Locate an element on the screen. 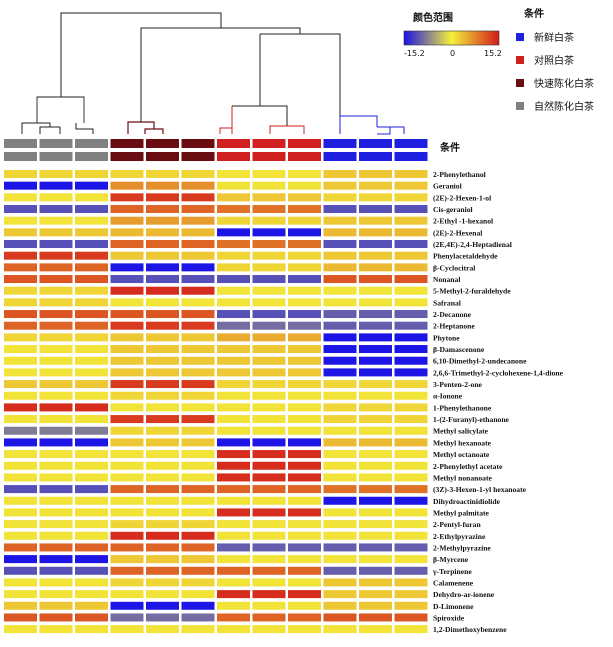 This screenshot has height=647, width=613. row-label: Dihydroactinidiolide is located at coordinates (467, 501).